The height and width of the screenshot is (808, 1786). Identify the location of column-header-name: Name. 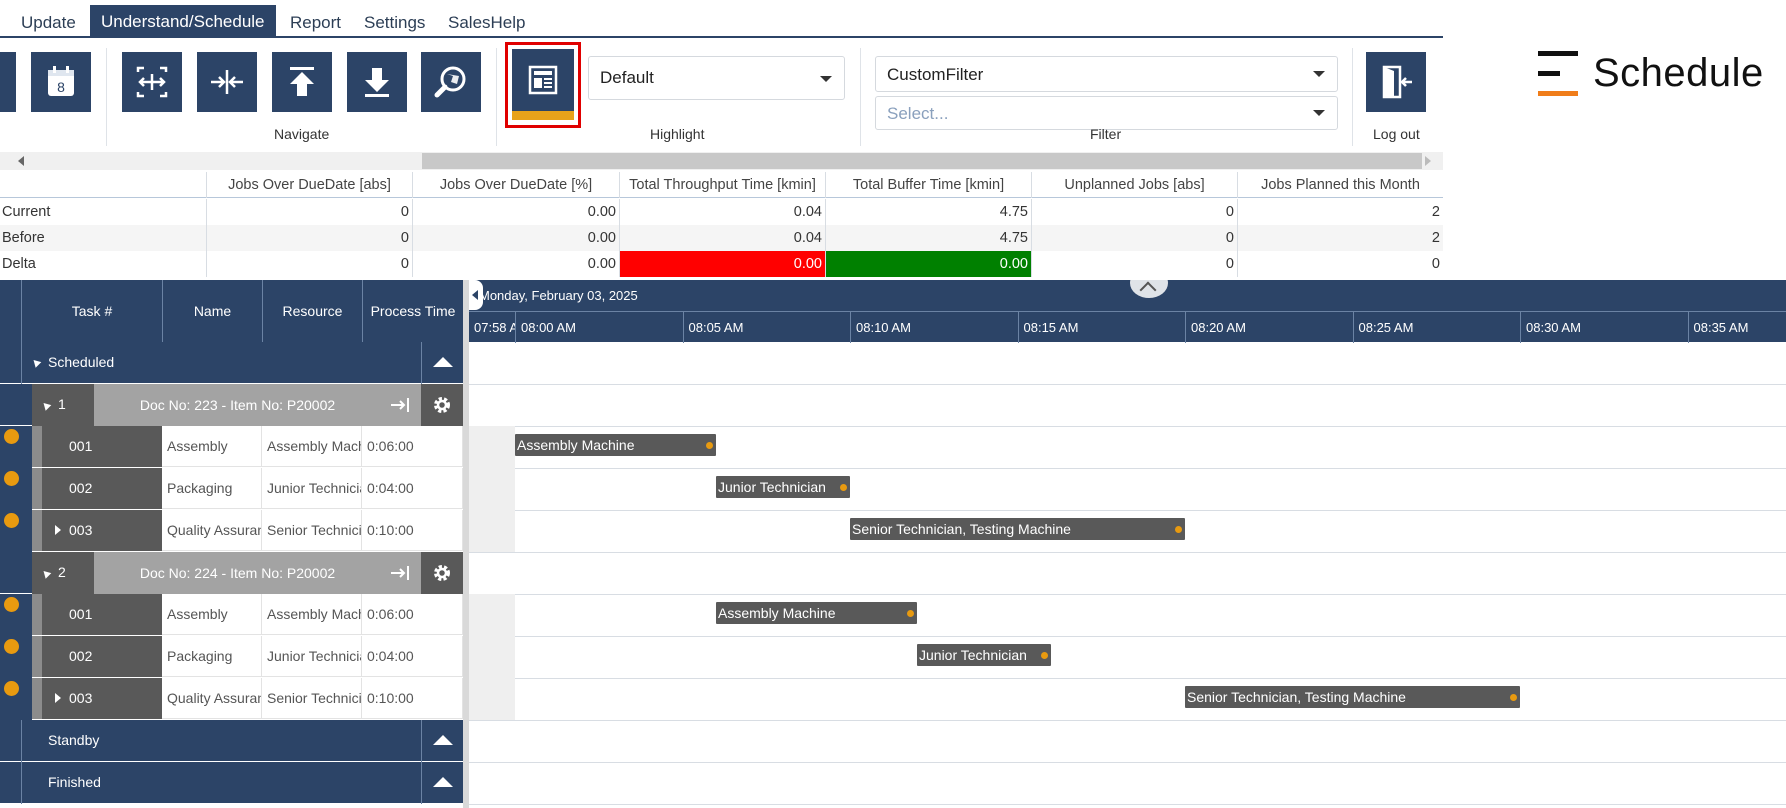
(213, 311).